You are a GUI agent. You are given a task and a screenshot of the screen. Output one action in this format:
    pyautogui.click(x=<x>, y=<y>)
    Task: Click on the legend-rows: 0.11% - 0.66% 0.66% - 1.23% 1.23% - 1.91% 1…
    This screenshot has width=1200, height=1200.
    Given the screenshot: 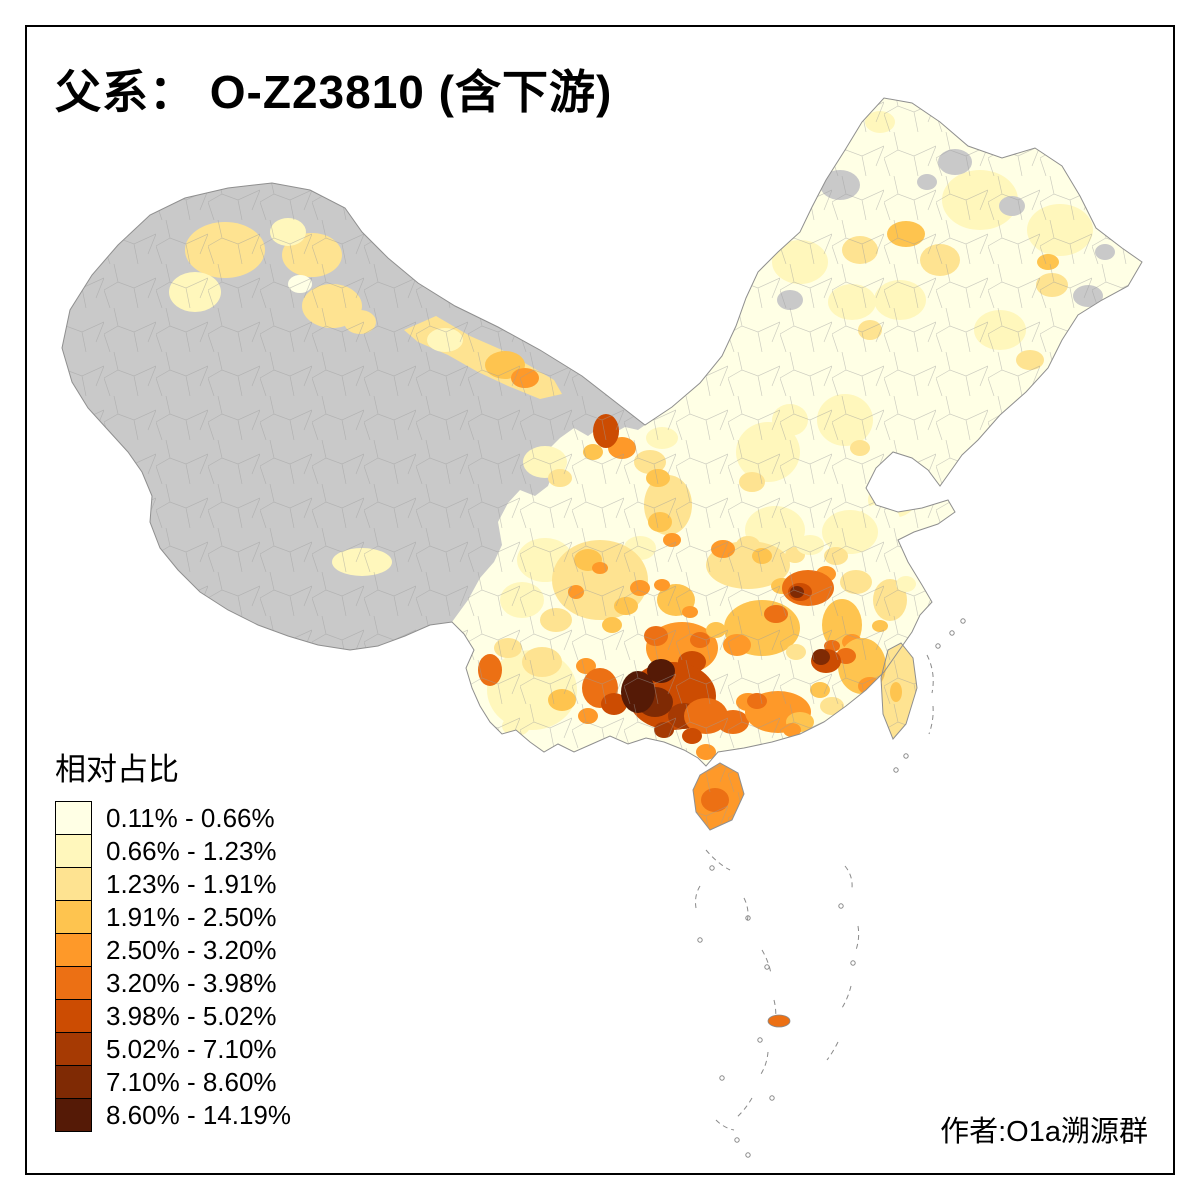 What is the action you would take?
    pyautogui.click(x=173, y=966)
    